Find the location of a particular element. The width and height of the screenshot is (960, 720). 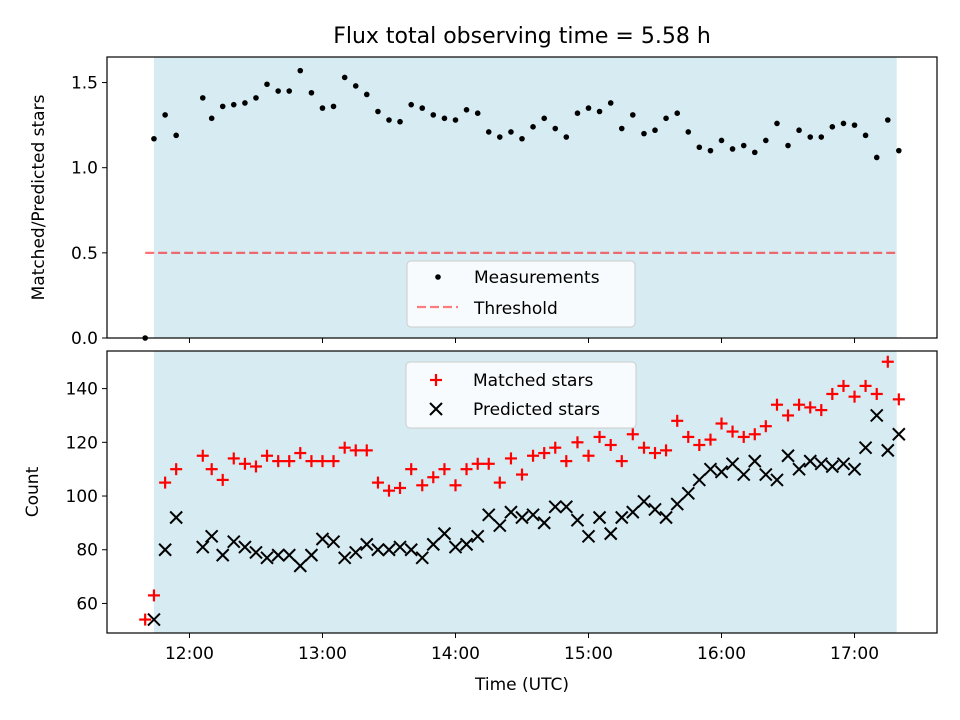

legend-measurement-marker is located at coordinates (438, 277).